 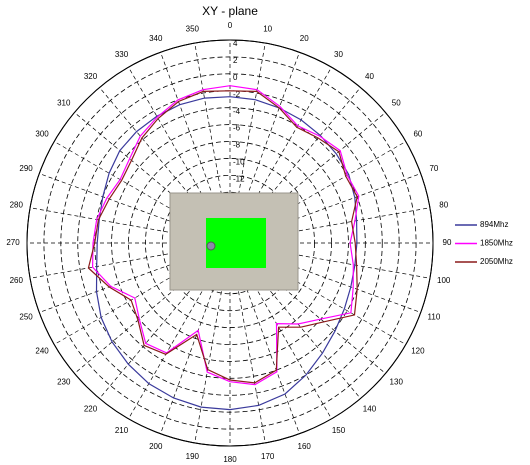 I want to click on angle-label: 340, so click(x=156, y=38).